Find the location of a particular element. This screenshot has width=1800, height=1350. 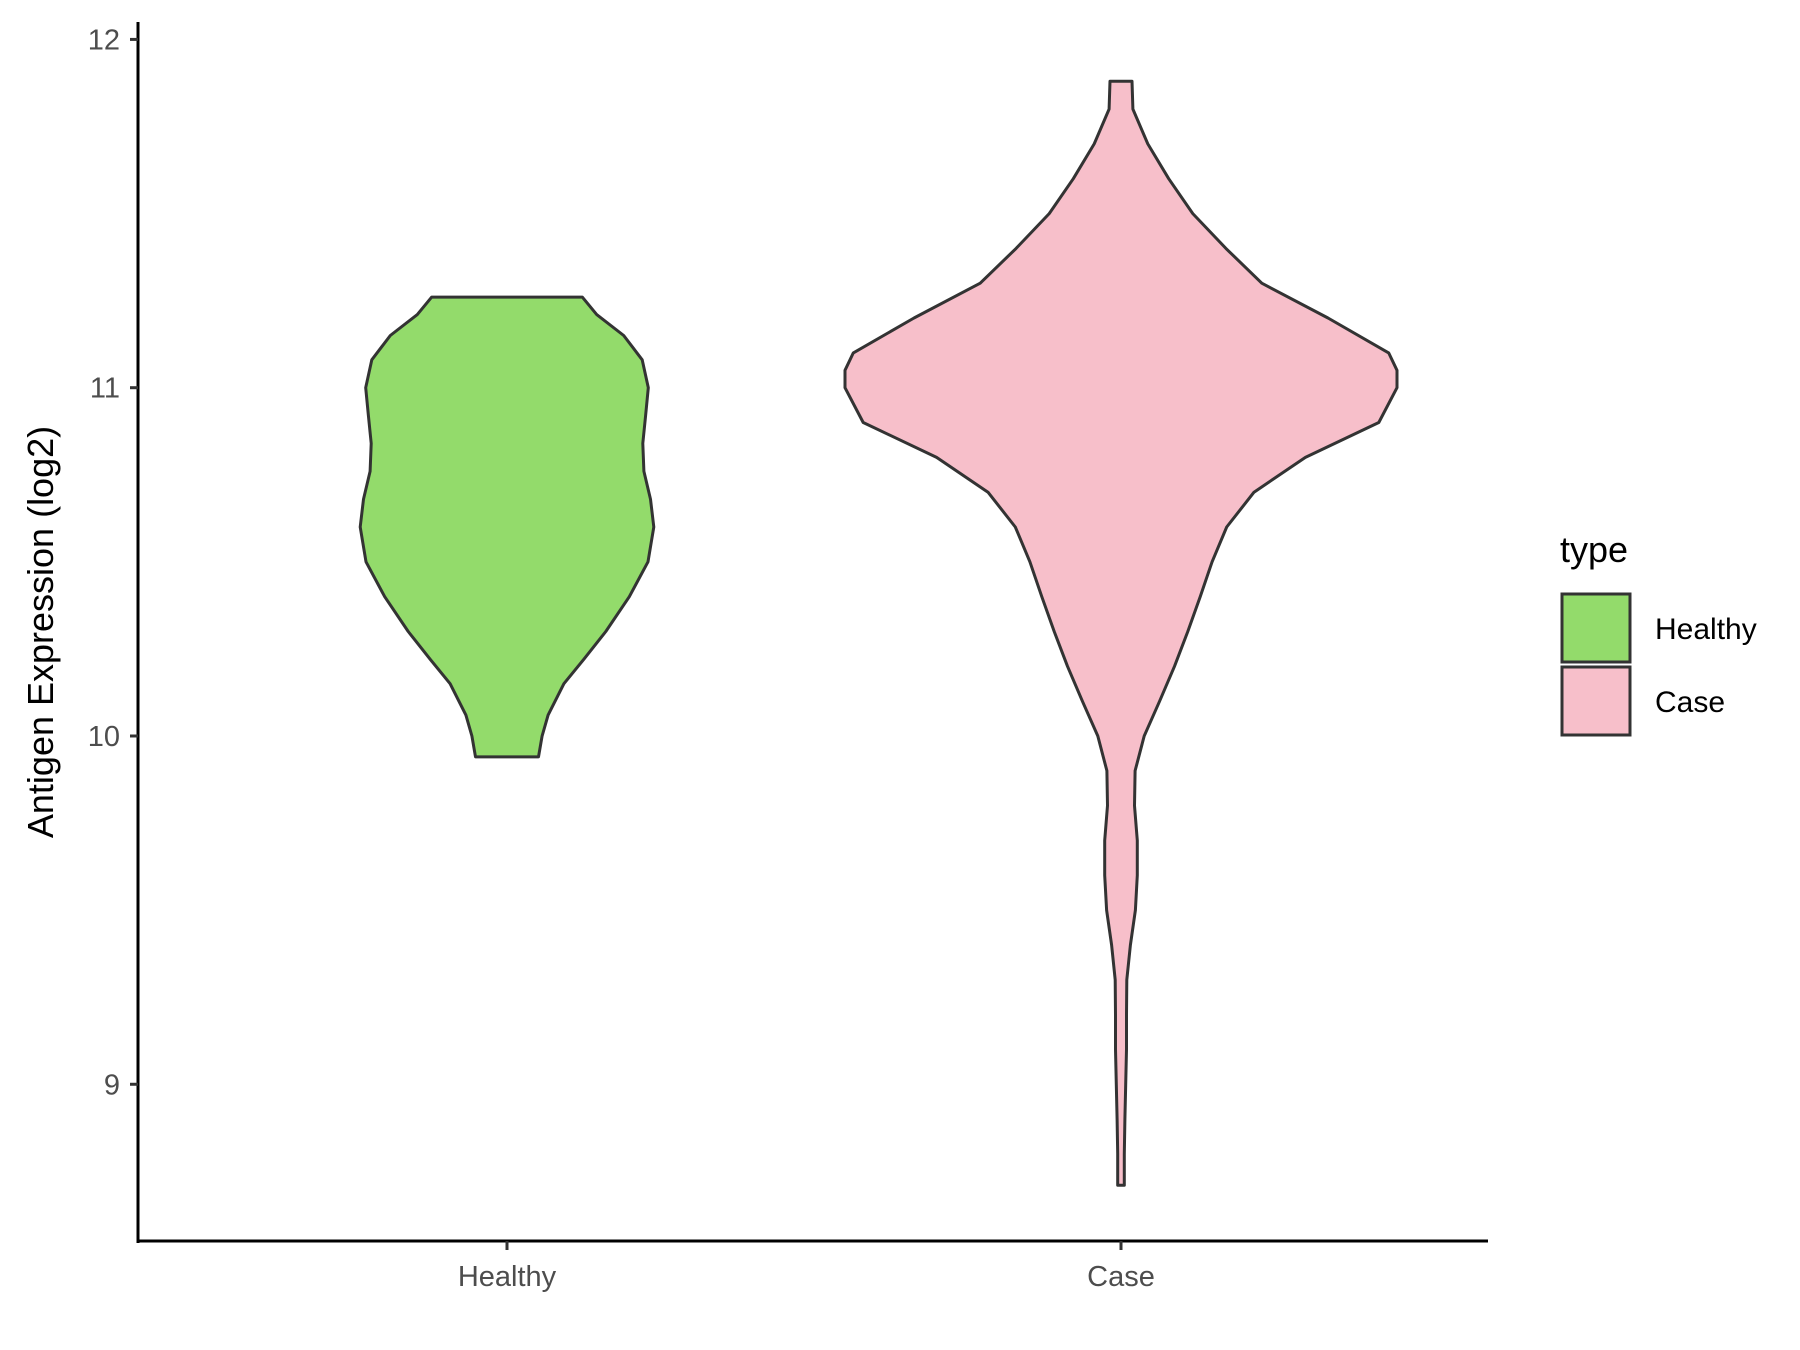

legend: type Healthy Case is located at coordinates (1658, 633).